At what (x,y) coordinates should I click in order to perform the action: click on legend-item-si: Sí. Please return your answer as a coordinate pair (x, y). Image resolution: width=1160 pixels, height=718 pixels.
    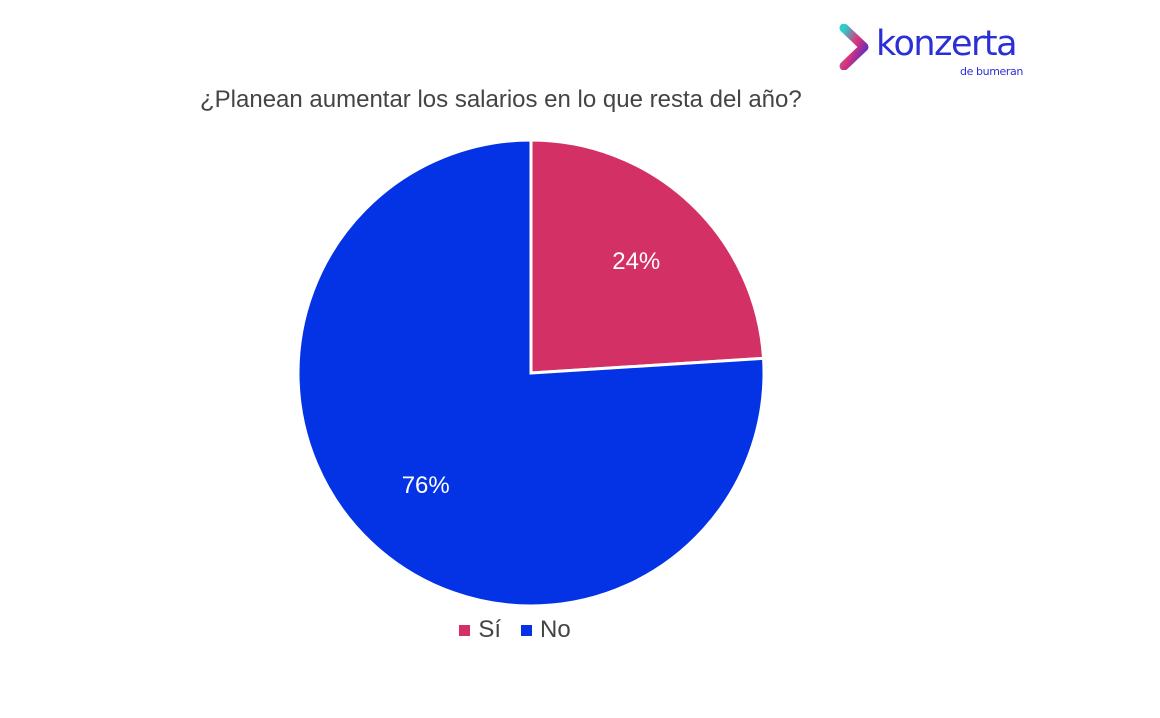
    Looking at the image, I should click on (480, 630).